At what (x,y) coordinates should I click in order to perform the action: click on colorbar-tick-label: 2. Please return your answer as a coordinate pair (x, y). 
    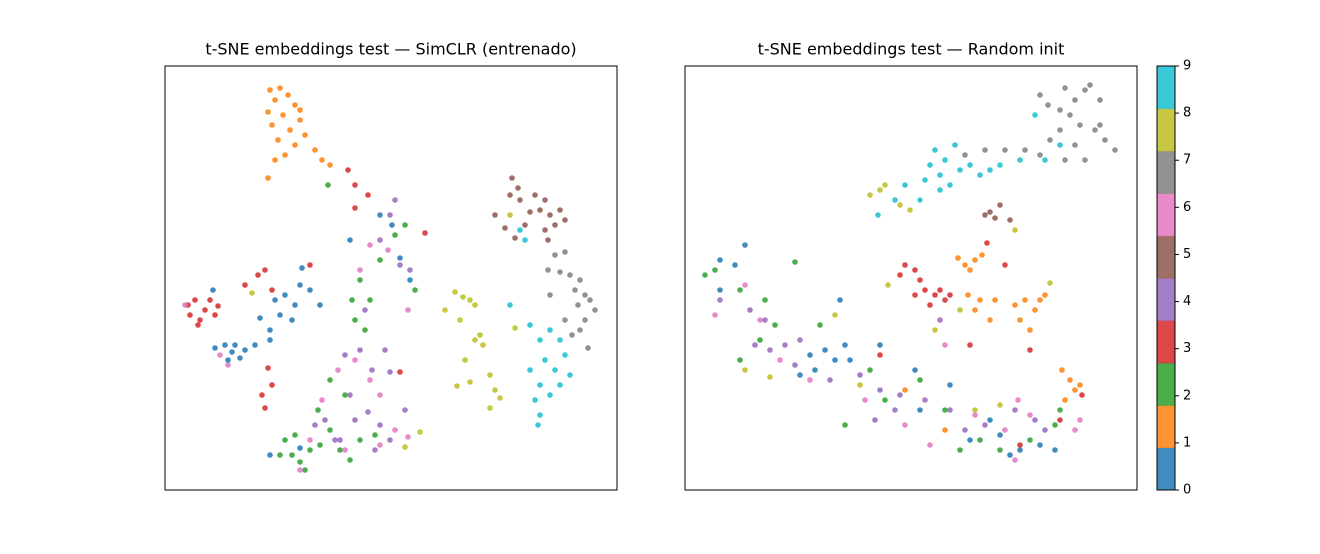
    Looking at the image, I should click on (1187, 395).